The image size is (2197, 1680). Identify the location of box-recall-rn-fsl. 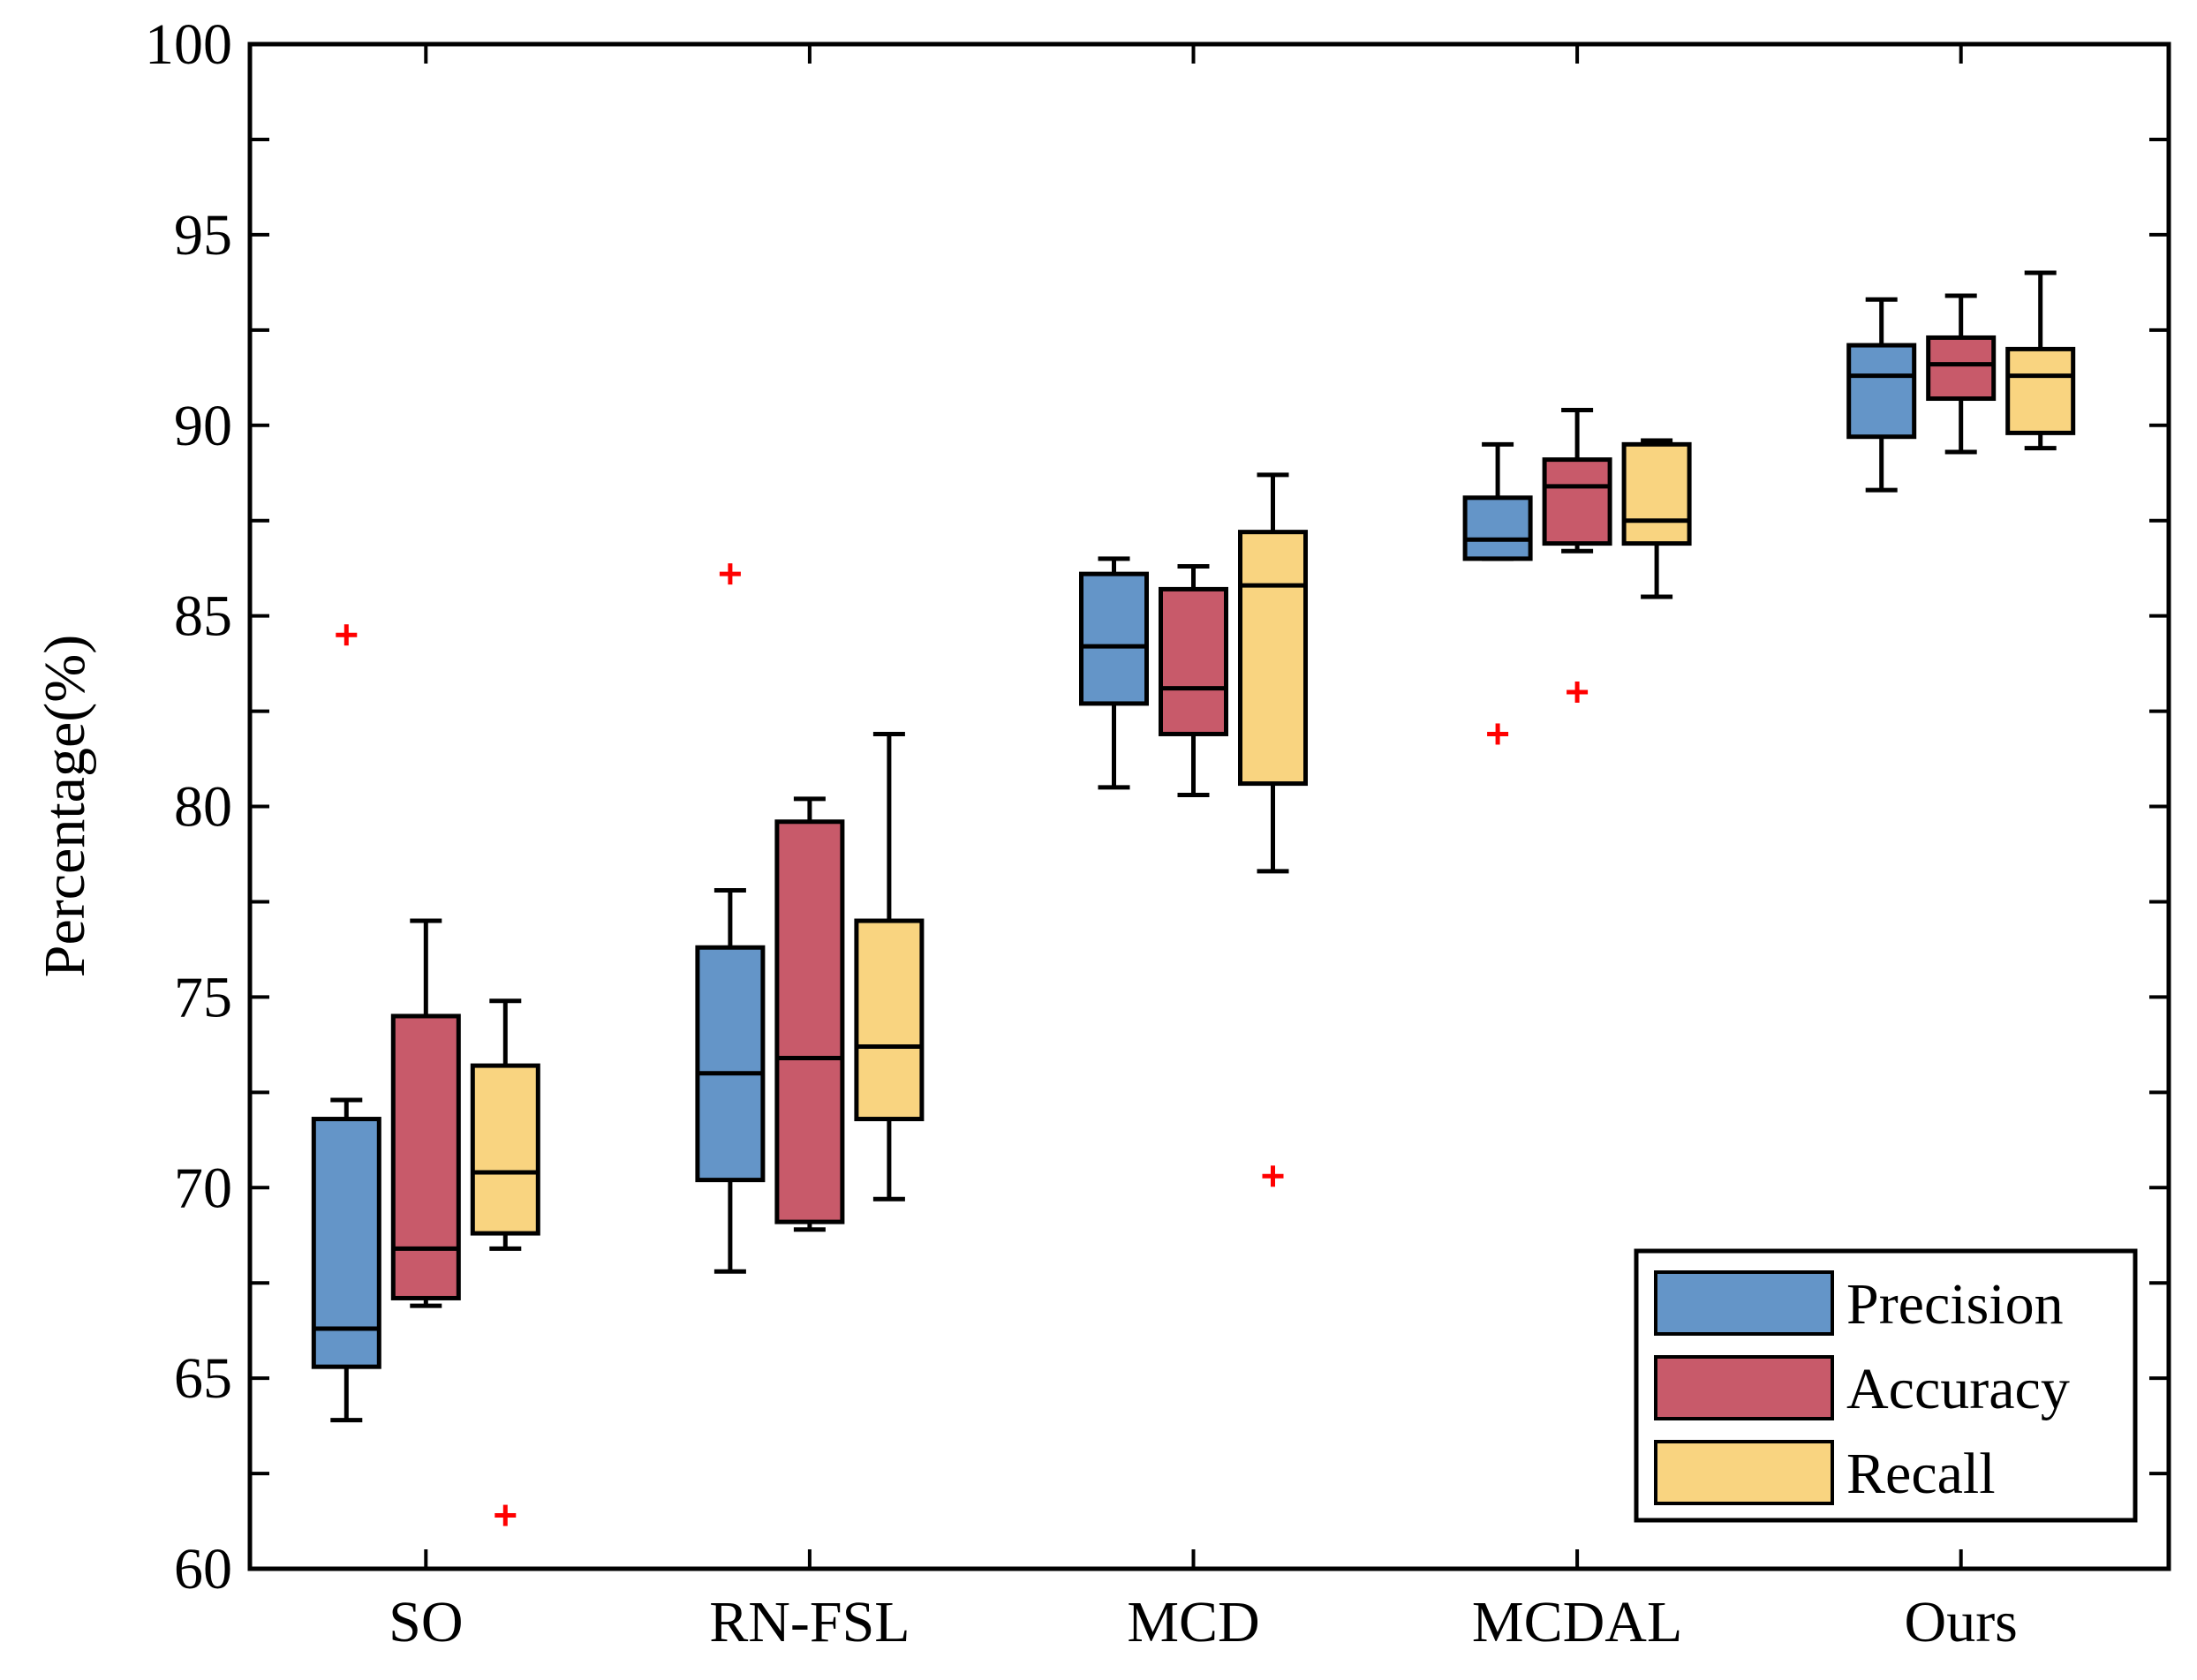
(889, 967).